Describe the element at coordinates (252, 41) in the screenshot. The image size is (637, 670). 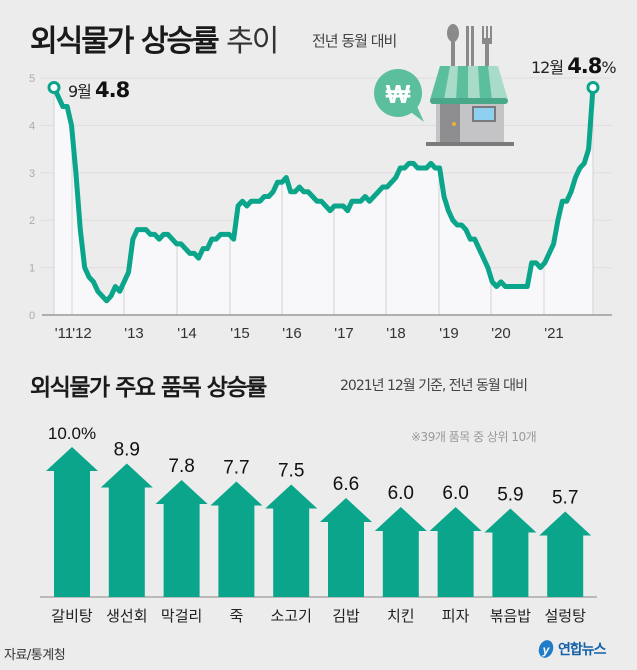
I see `title-light: 추이` at that location.